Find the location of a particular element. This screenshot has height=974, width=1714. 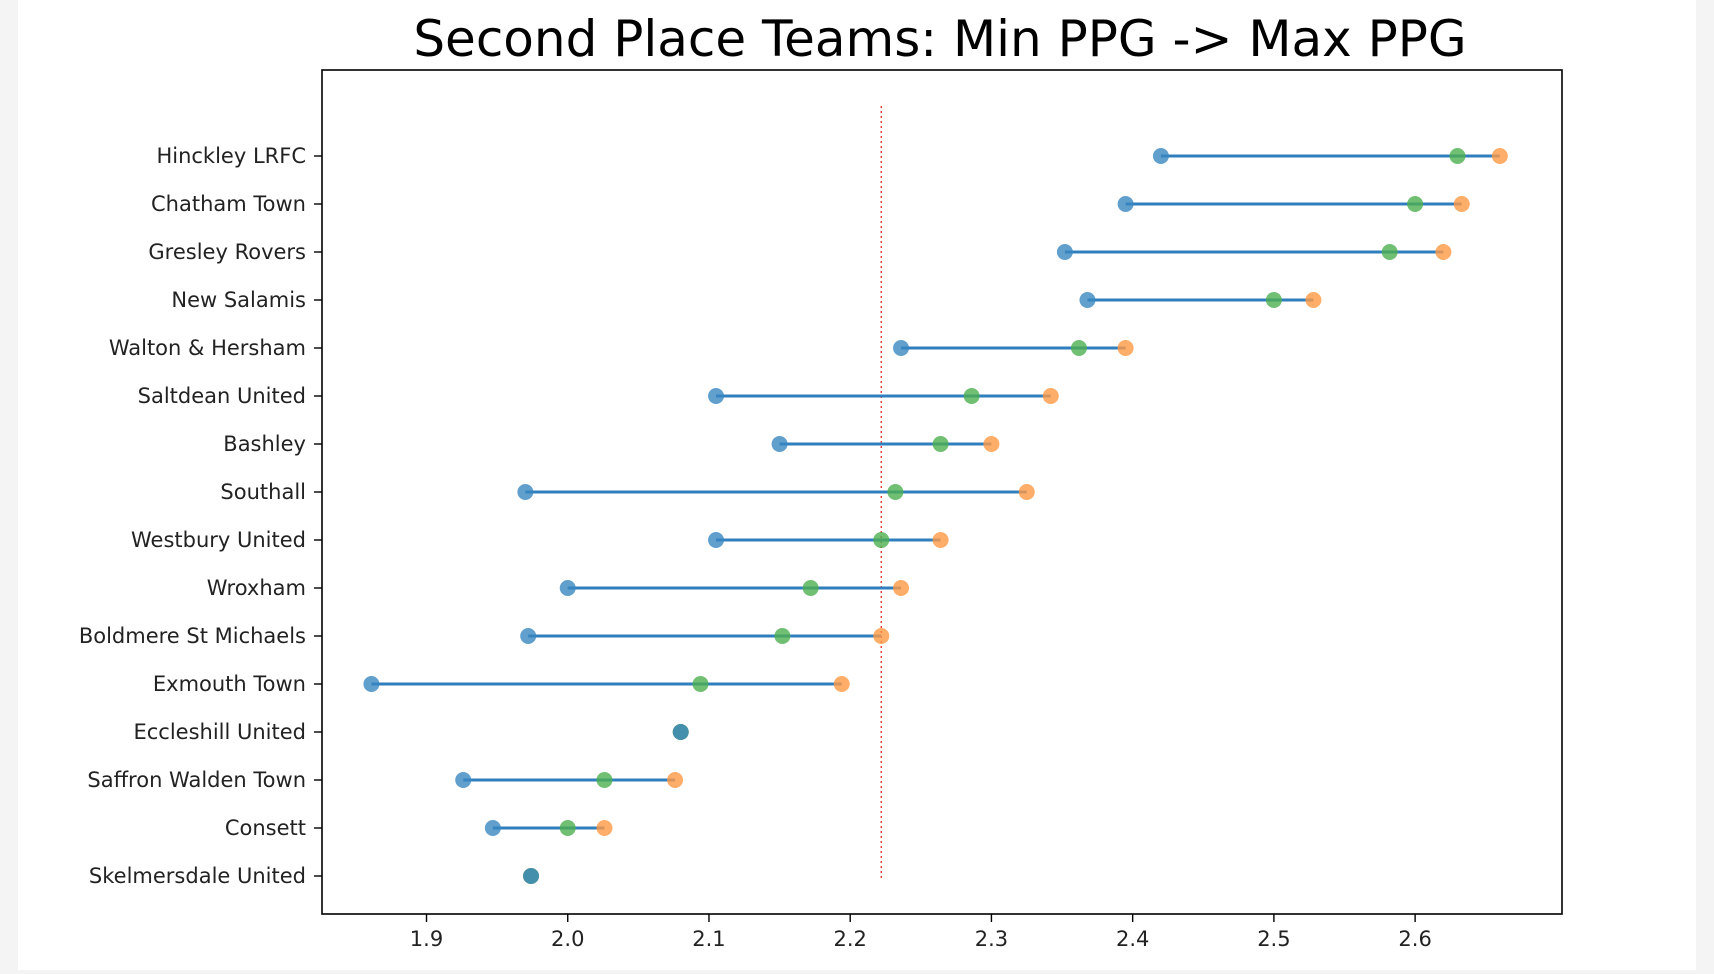

x-tick-label: 2.0 is located at coordinates (567, 939).